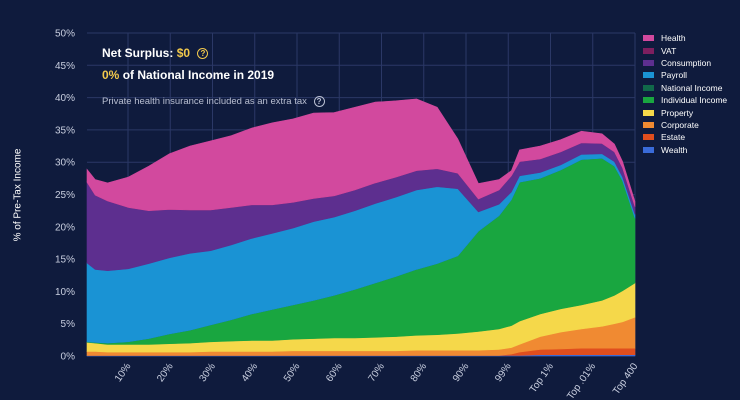  Describe the element at coordinates (626, 379) in the screenshot. I see `x-tick-label: Top 400` at that location.